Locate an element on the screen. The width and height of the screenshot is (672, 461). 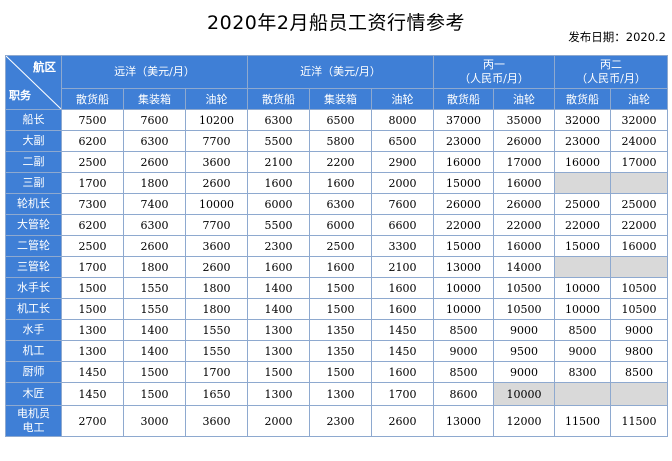
group-header-ocean: 远洋（美元/月） is located at coordinates (154, 72).